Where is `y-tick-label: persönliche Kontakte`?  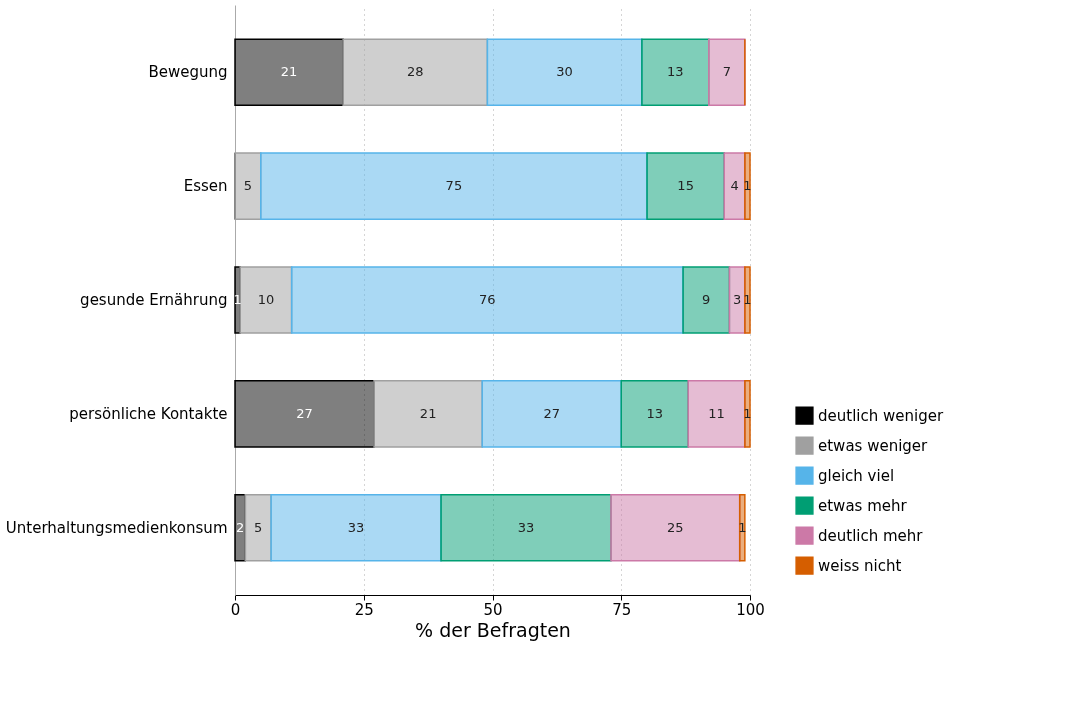
y-tick-label: persönliche Kontakte is located at coordinates (148, 413).